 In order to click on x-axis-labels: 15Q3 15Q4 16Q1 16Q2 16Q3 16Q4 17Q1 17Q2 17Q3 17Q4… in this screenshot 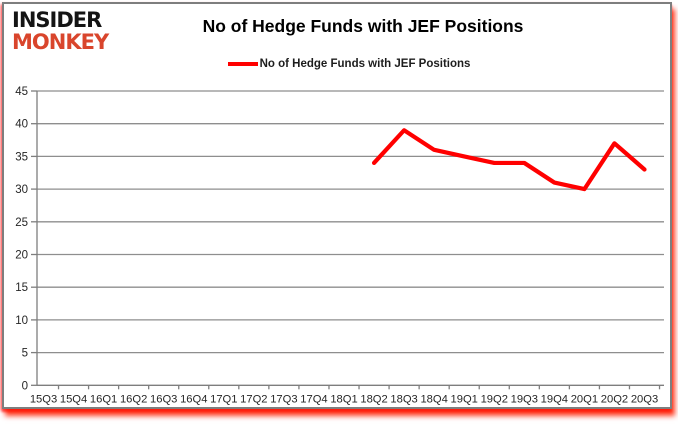, I will do `click(344, 399)`.